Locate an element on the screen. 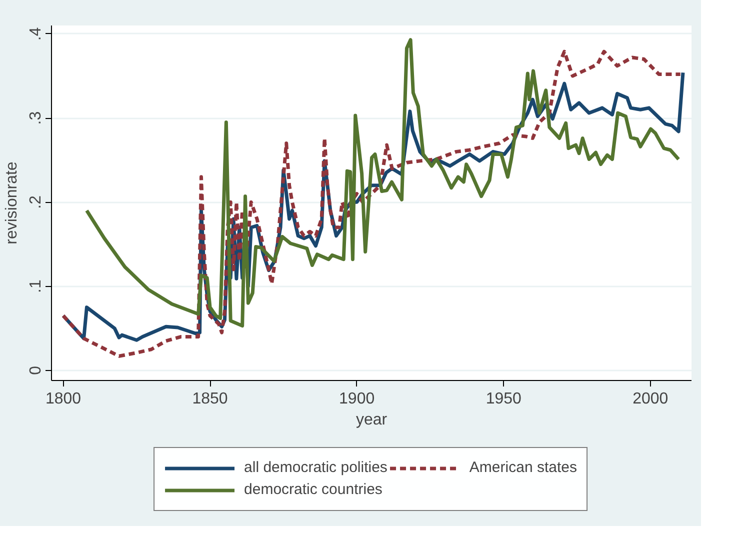 This screenshot has height=539, width=735. y-tick-label: .1 is located at coordinates (36, 286).